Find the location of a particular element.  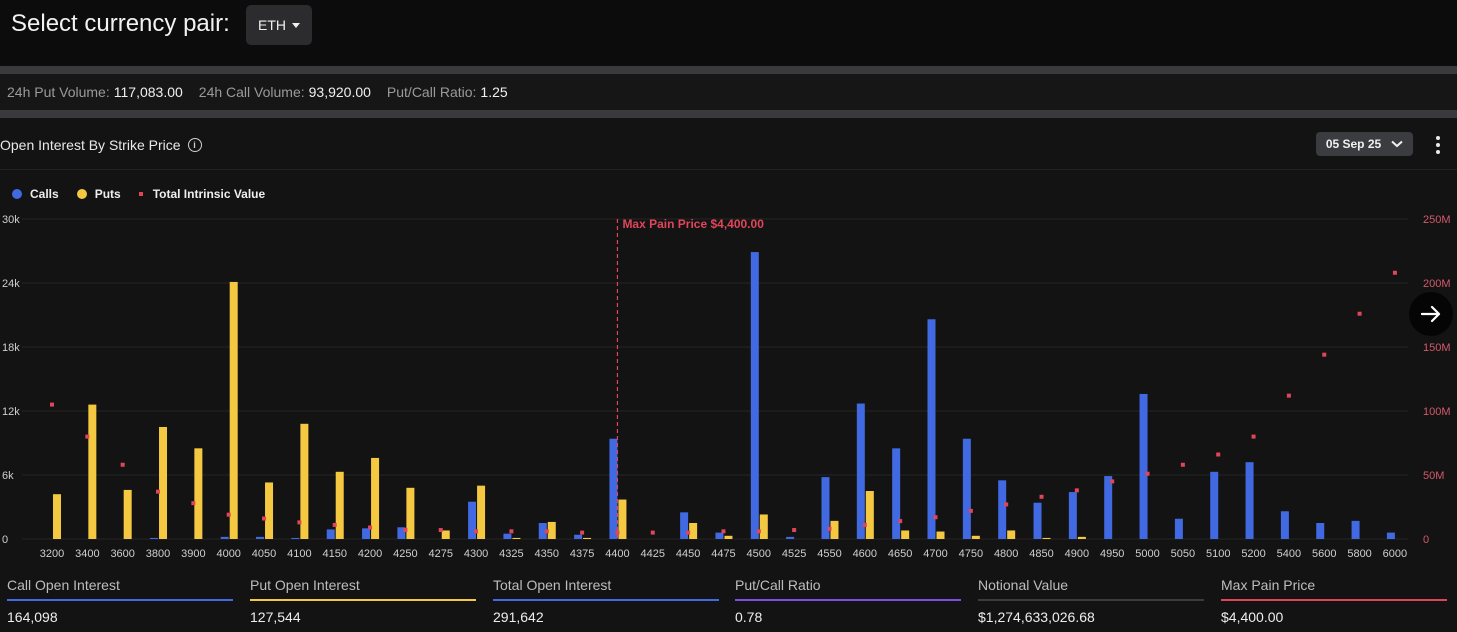

arrow-right-icon is located at coordinates (1431, 314).